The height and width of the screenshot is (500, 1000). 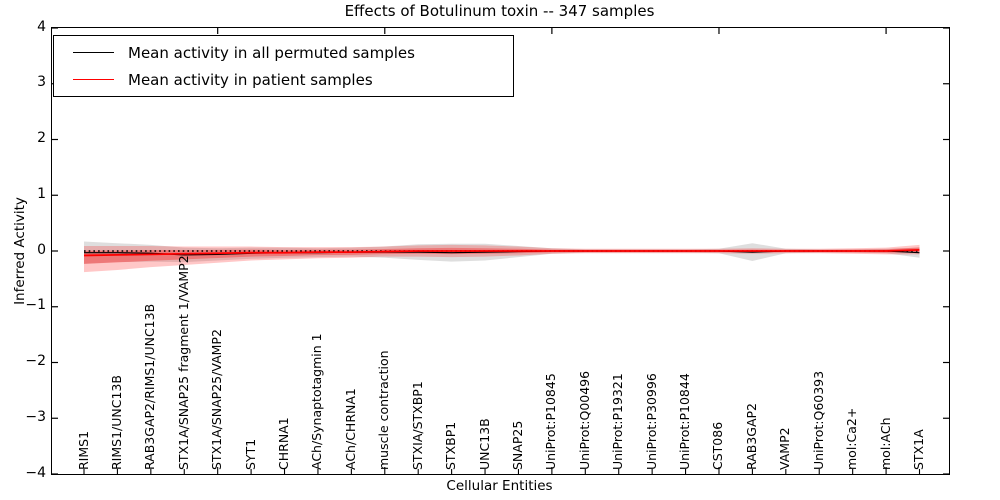 What do you see at coordinates (818, 420) in the screenshot?
I see `x-tick-label: UniProt:Q60393` at bounding box center [818, 420].